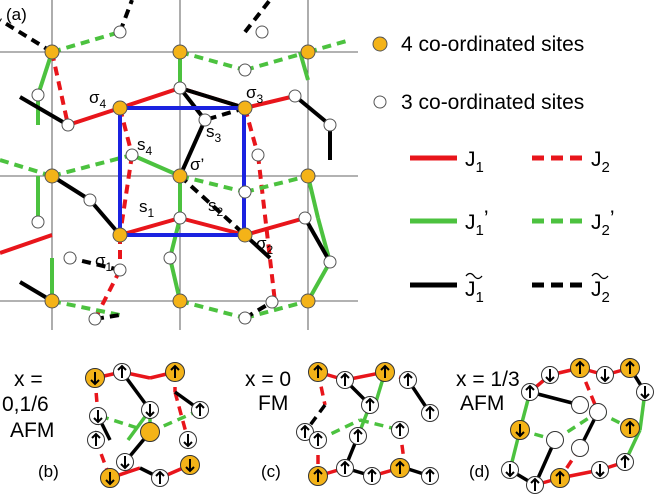  Describe the element at coordinates (488, 379) in the screenshot. I see `config-d-line1: x = 1/3` at that location.